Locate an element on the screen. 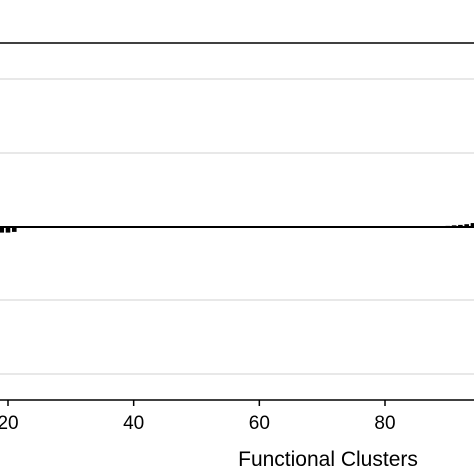  x-axis-title: Functional Clusters is located at coordinates (328, 459).